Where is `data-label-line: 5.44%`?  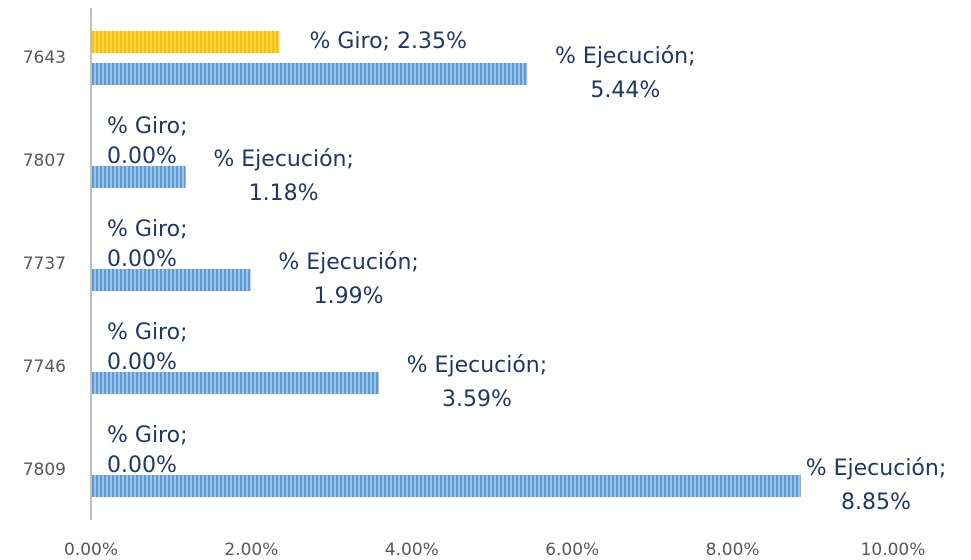
data-label-line: 5.44% is located at coordinates (625, 90).